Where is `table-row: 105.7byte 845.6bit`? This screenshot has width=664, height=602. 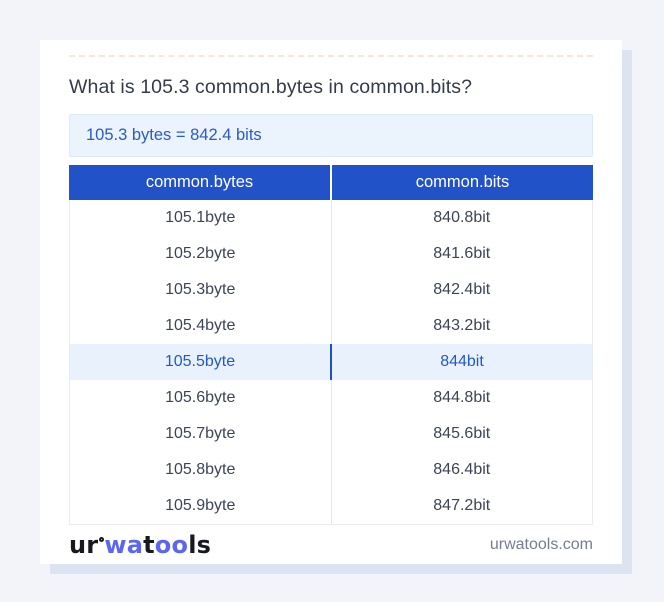
table-row: 105.7byte 845.6bit is located at coordinates (331, 434).